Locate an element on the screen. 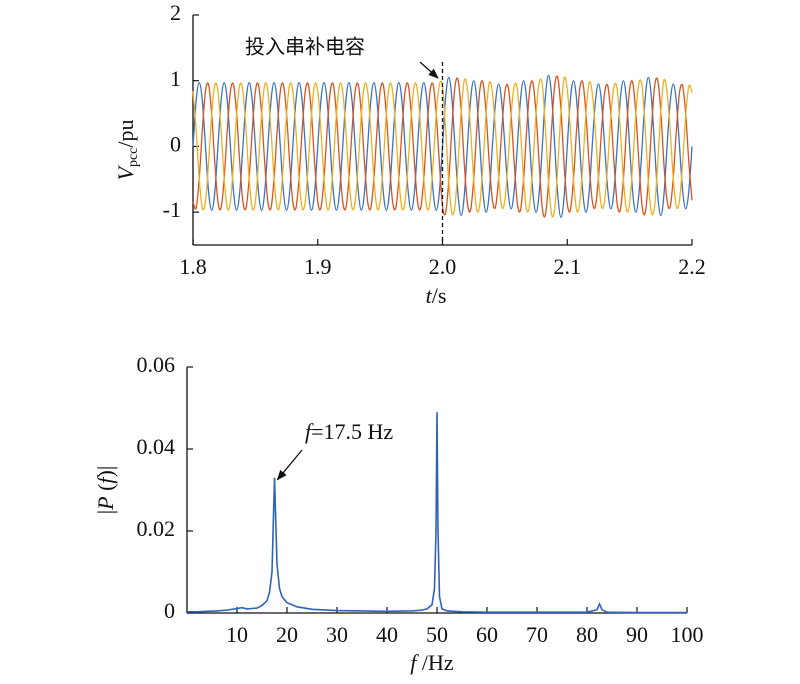  x-tick-label: 30 is located at coordinates (337, 634).